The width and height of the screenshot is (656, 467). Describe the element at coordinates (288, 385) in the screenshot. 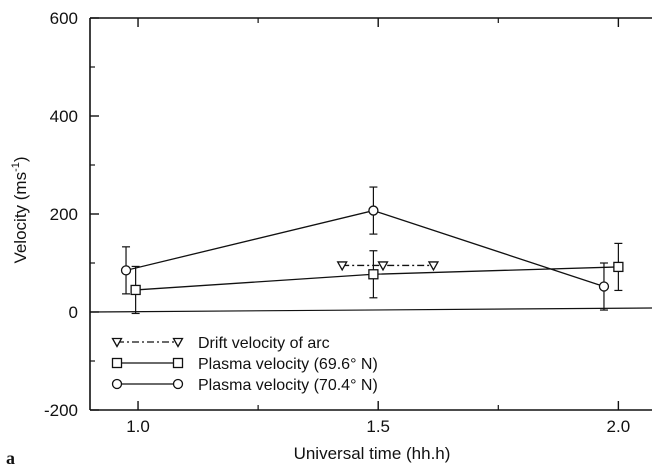

I see `legend-label: Plasma velocity (70.4° N)` at that location.